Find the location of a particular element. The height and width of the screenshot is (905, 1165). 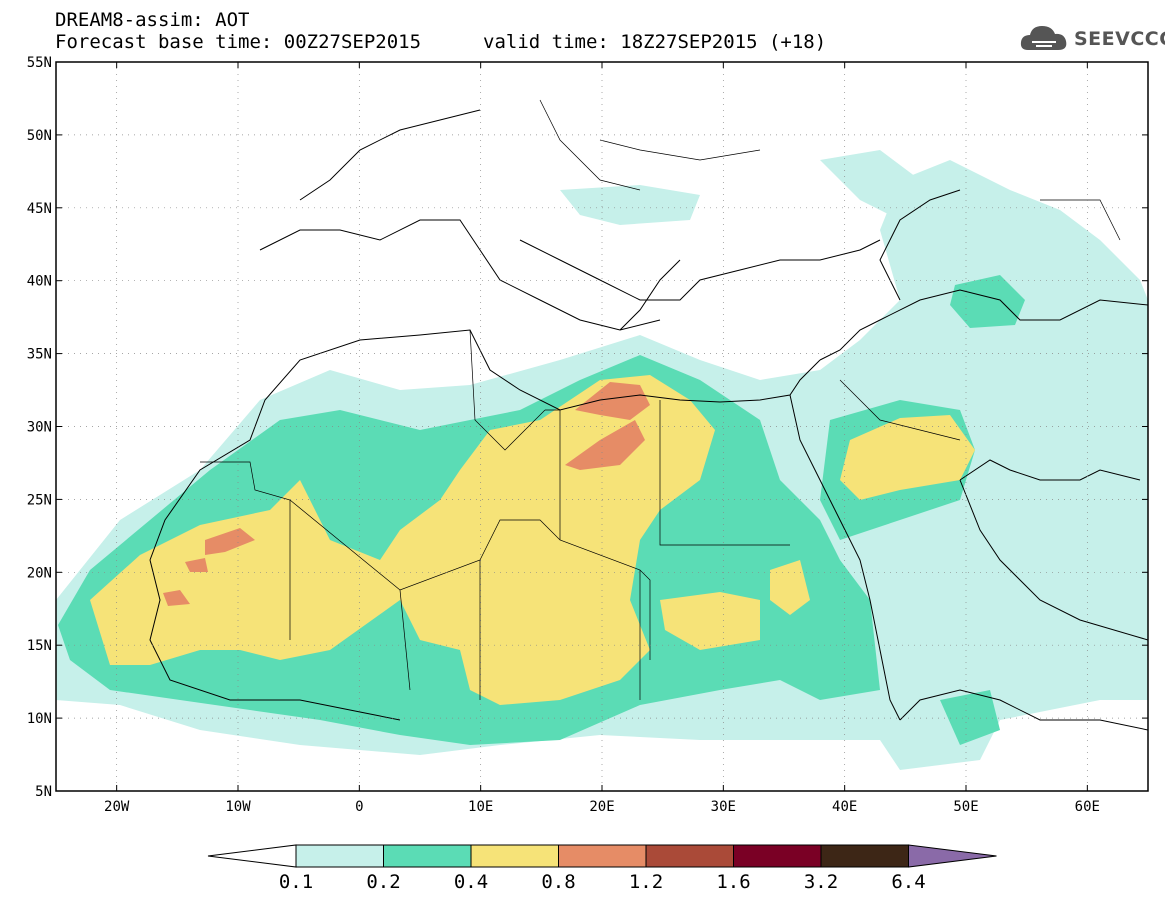

lat-label: 20N is located at coordinates (39, 573).